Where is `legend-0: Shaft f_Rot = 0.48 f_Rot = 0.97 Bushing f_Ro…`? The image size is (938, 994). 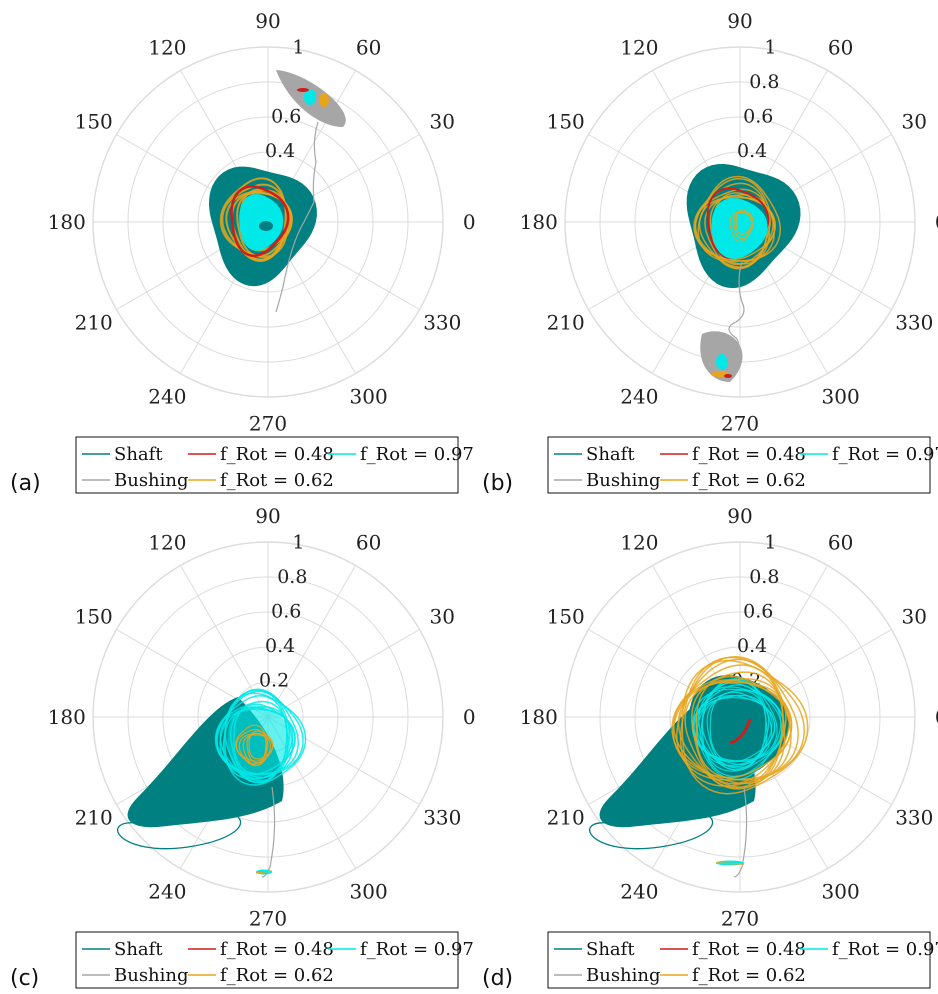
legend-0: Shaft f_Rot = 0.48 f_Rot = 0.97 Bushing f_Ro… is located at coordinates (274, 465).